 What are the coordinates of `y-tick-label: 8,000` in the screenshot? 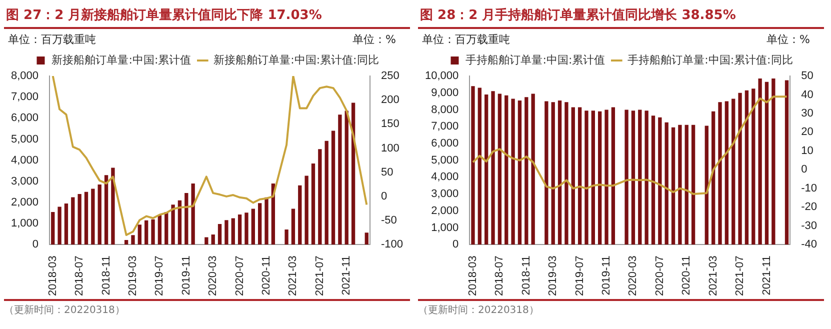 It's located at (445, 110).